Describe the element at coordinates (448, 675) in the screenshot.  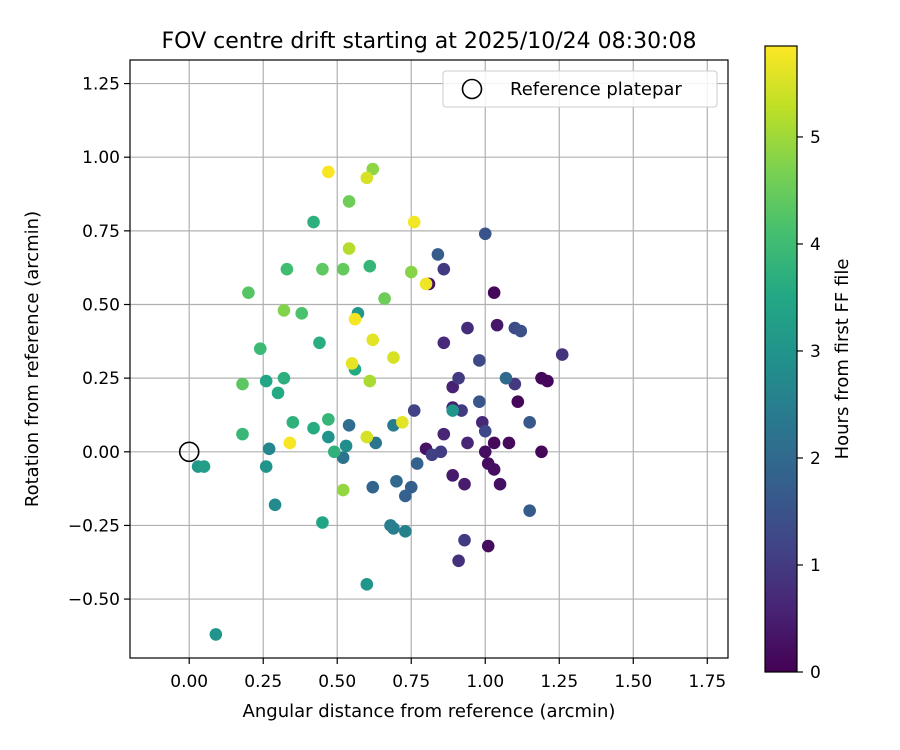
I see `x-axis-ticks: 0.00 0.25 0.50 0.75 1.00 1.25 1.50 1.75` at that location.